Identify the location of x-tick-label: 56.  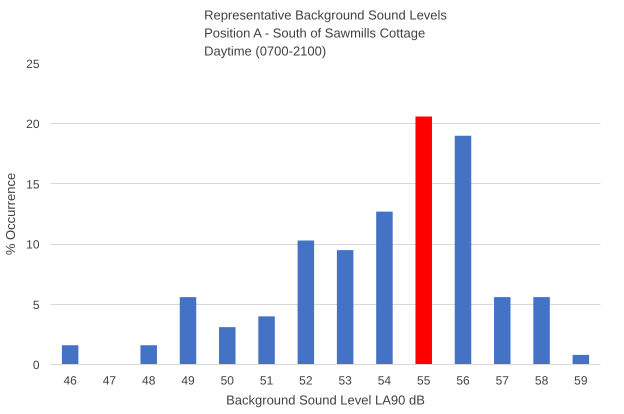
(463, 381).